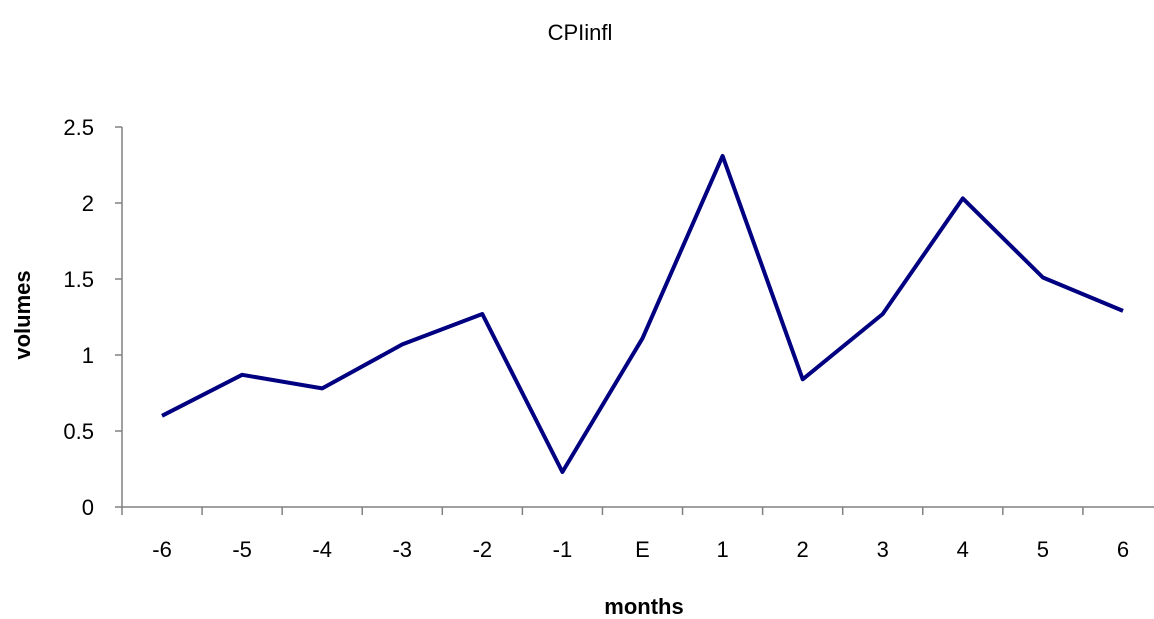  I want to click on y-tick-label: 2.5, so click(78, 127).